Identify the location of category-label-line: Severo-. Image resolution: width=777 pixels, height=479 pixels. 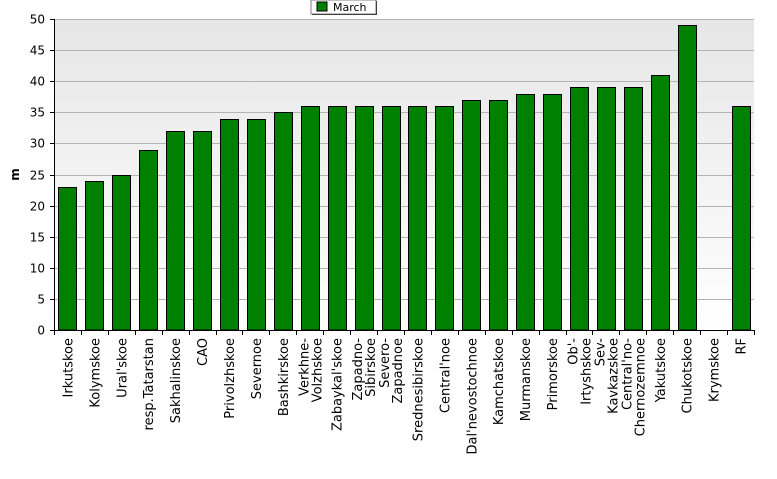
(385, 363).